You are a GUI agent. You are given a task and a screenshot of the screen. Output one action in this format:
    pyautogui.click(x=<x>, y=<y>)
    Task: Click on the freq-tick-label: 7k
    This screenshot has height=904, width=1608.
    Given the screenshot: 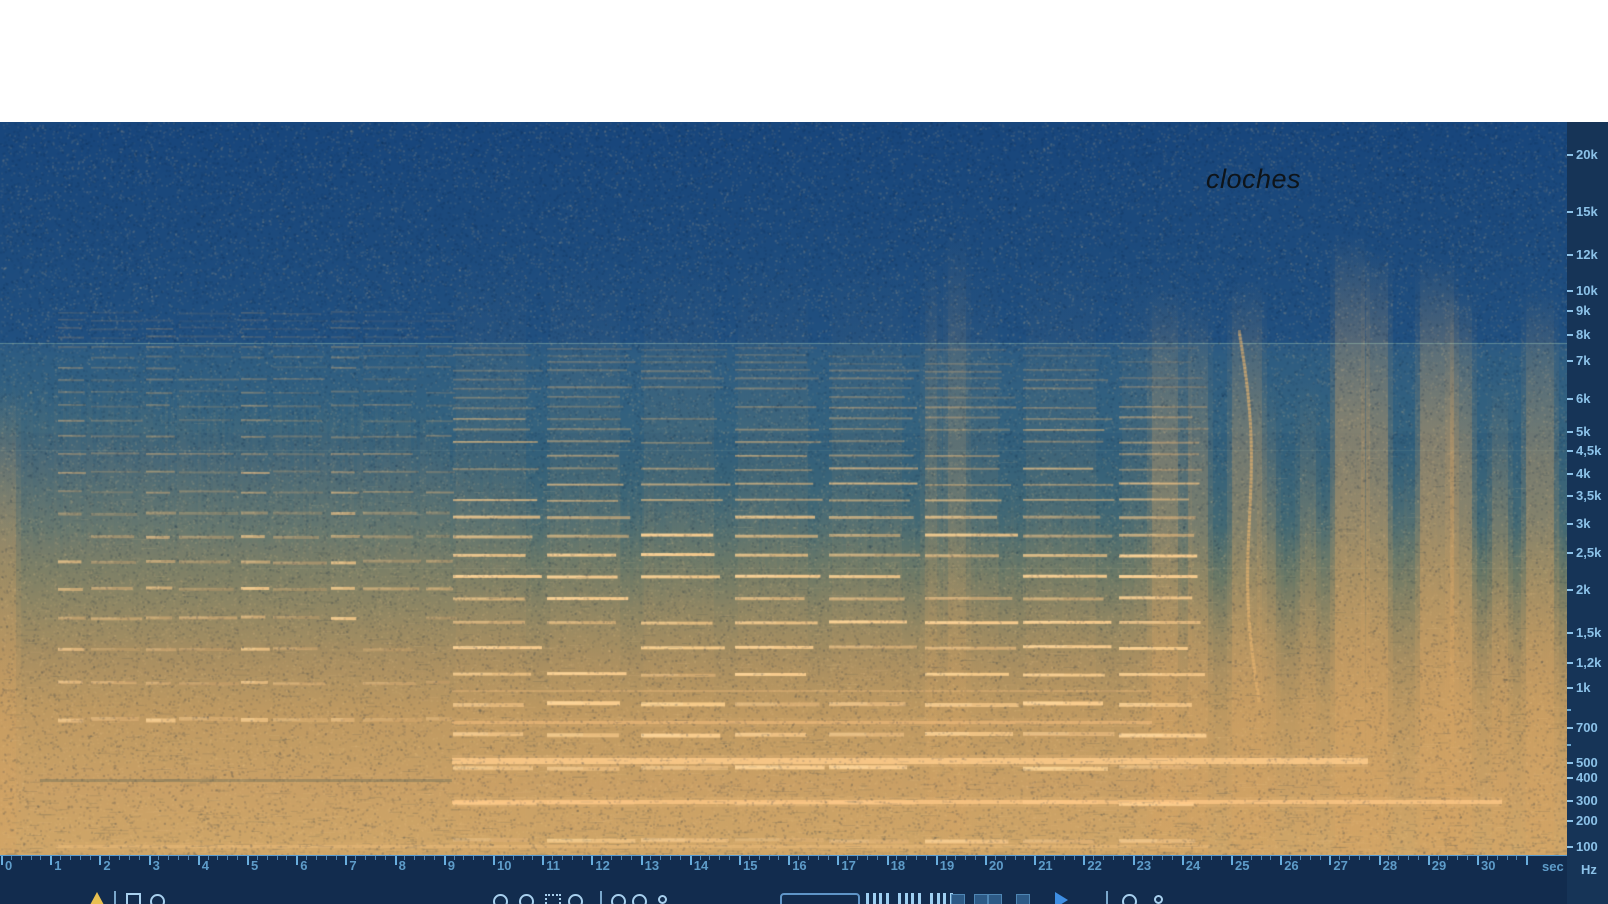 What is the action you would take?
    pyautogui.click(x=1583, y=360)
    